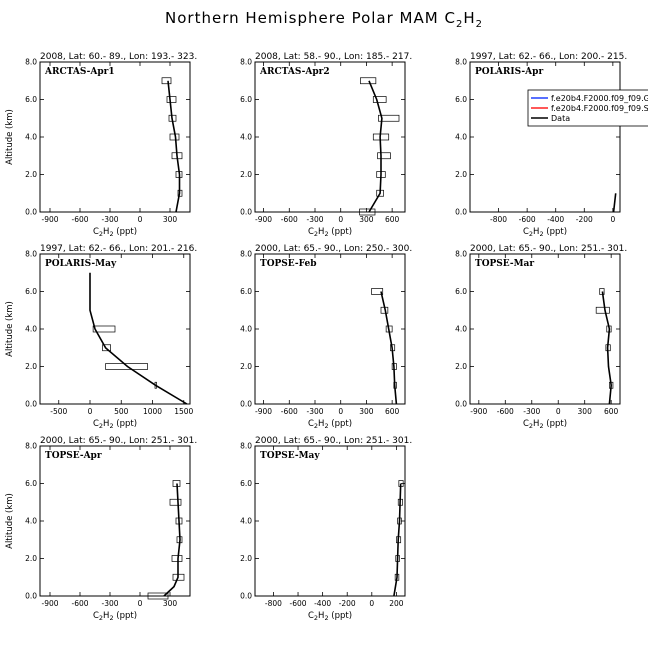 The height and width of the screenshot is (648, 648). I want to click on x-tick-label: -400, so click(322, 603).